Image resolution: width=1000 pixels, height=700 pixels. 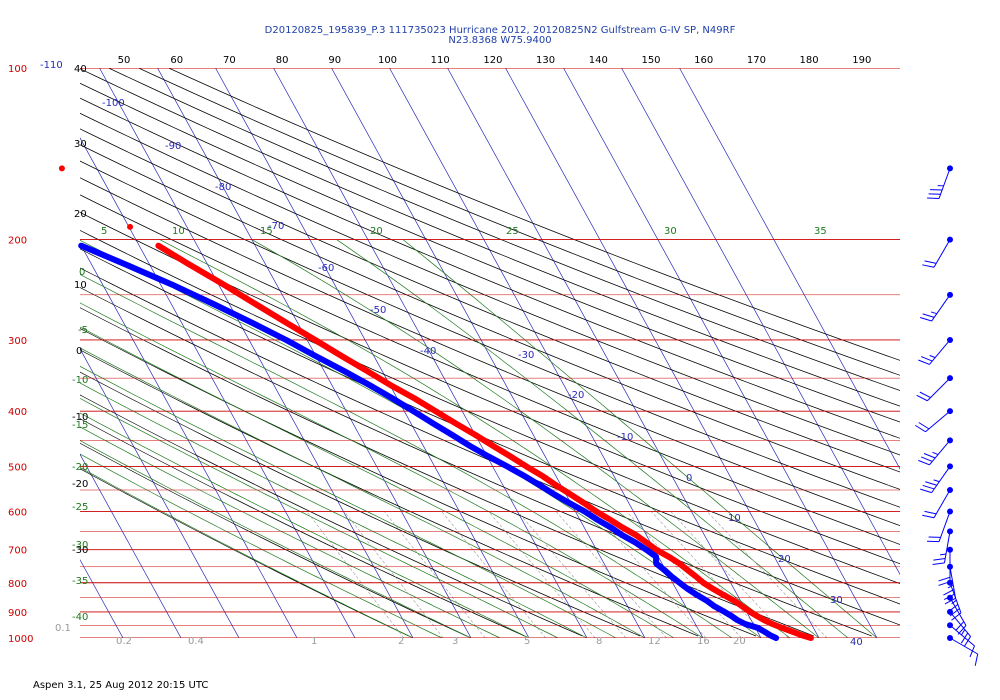 What do you see at coordinates (17, 467) in the screenshot?
I see `pressure-tick-label: 500` at bounding box center [17, 467].